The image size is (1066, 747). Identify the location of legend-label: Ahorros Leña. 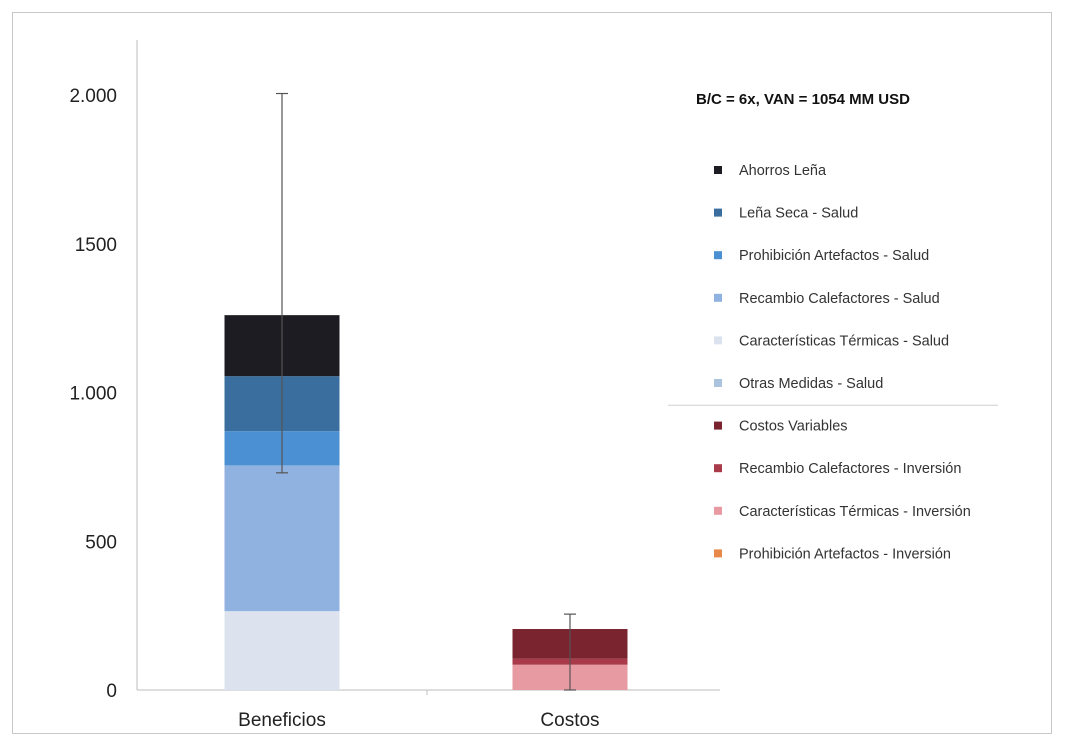
(783, 171).